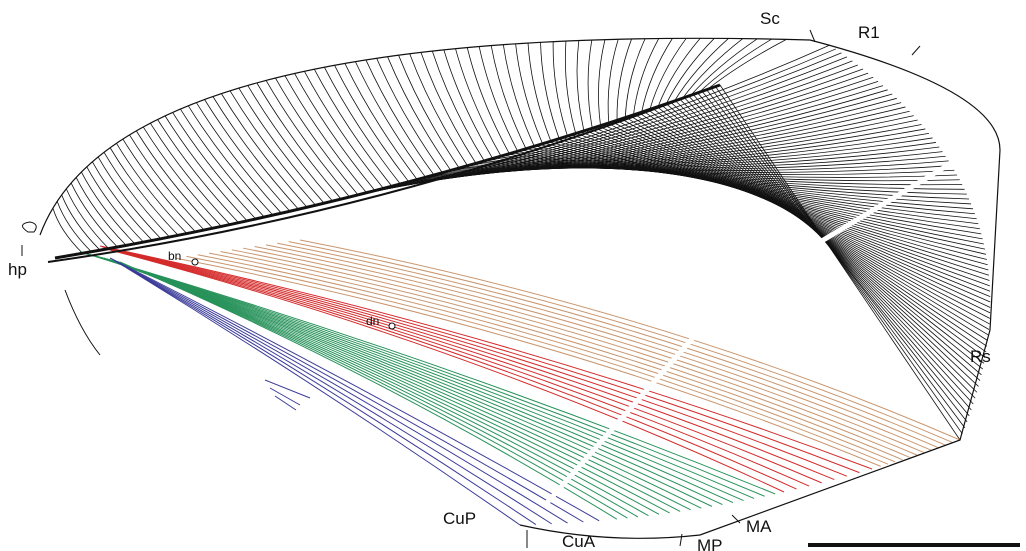  What do you see at coordinates (770, 18) in the screenshot?
I see `label-sc: Sc` at bounding box center [770, 18].